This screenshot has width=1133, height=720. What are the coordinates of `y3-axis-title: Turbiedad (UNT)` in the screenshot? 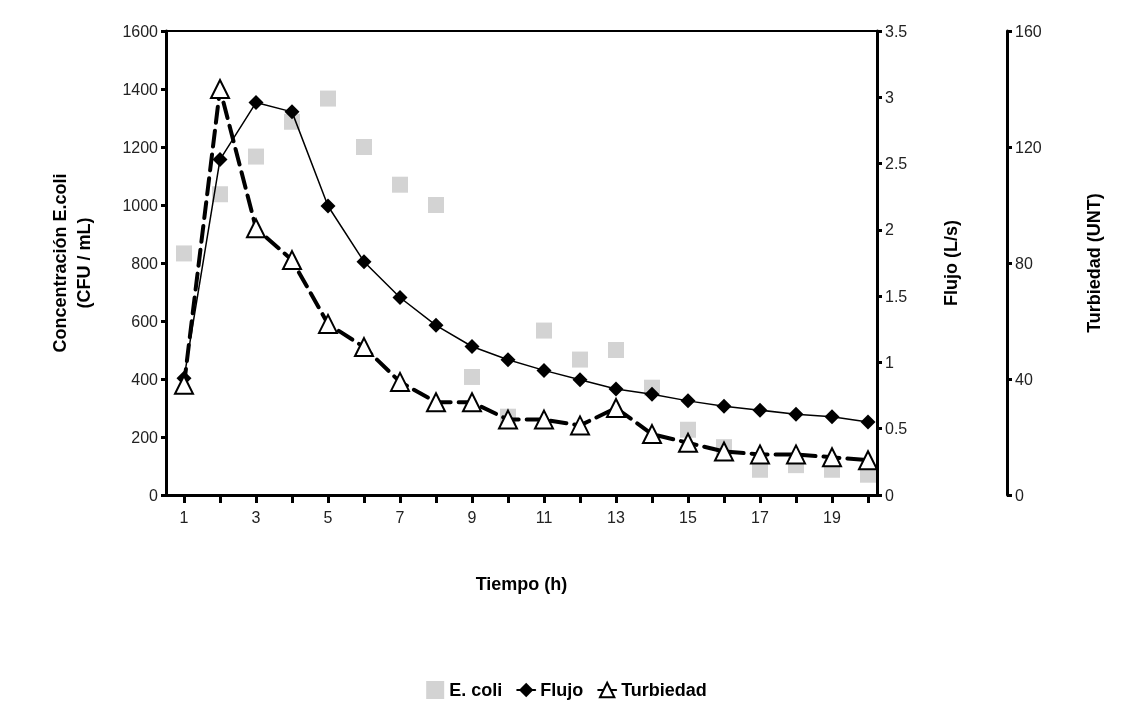 It's located at (1094, 263).